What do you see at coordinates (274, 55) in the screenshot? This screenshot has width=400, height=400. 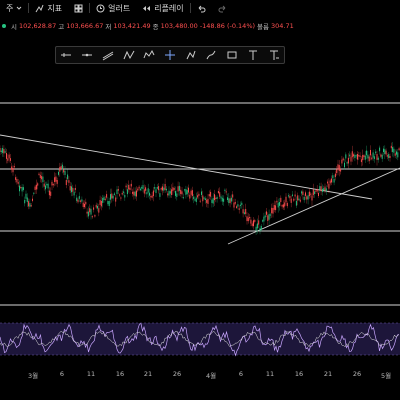 I see `anchored-text-tool` at bounding box center [274, 55].